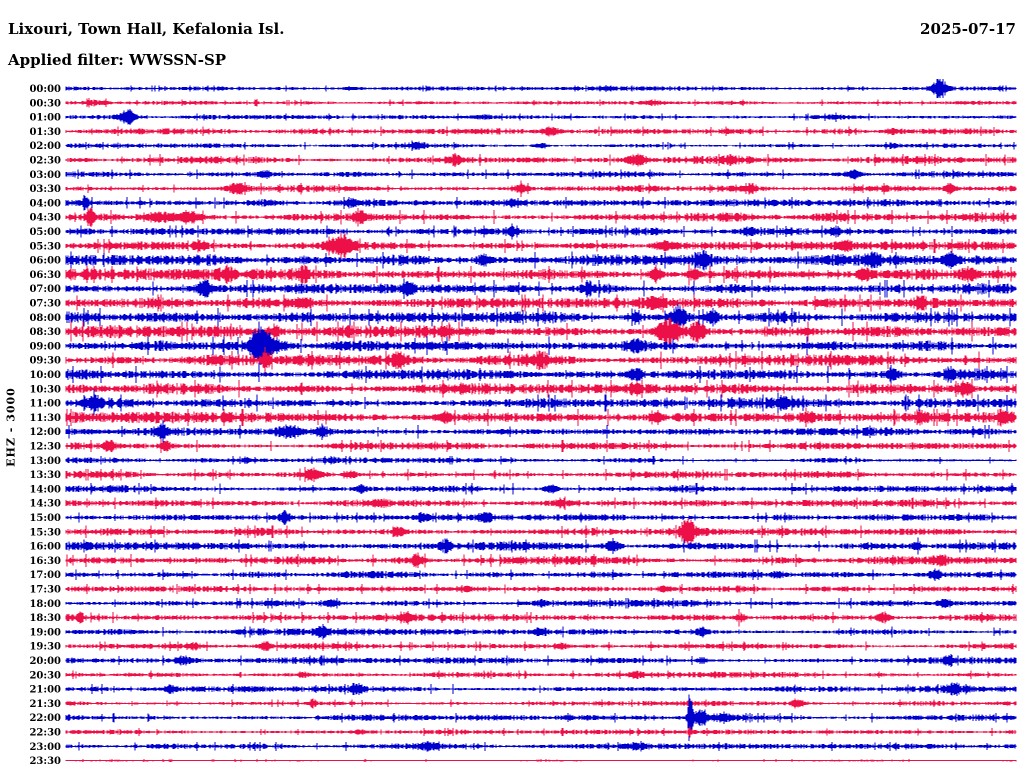  What do you see at coordinates (45, 518) in the screenshot?
I see `time-label-15:00: 15:00` at bounding box center [45, 518].